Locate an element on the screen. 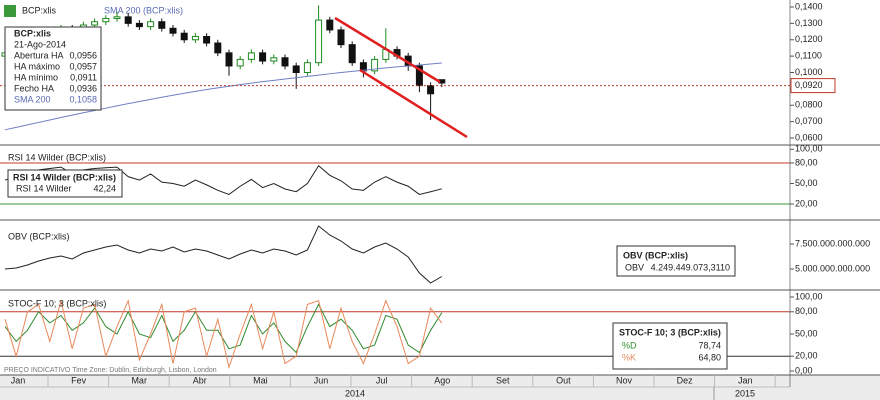 The height and width of the screenshot is (400, 880). x-tick-label: Ago is located at coordinates (442, 380).